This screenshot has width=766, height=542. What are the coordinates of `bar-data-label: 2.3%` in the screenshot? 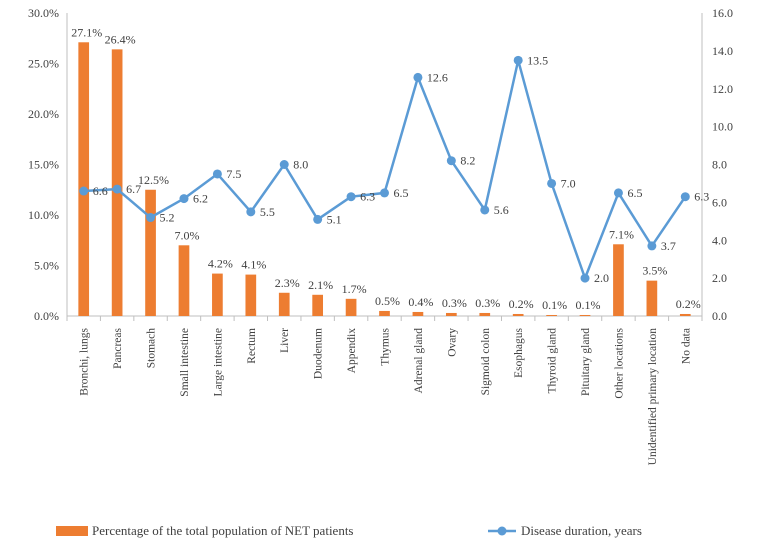 It's located at (287, 283).